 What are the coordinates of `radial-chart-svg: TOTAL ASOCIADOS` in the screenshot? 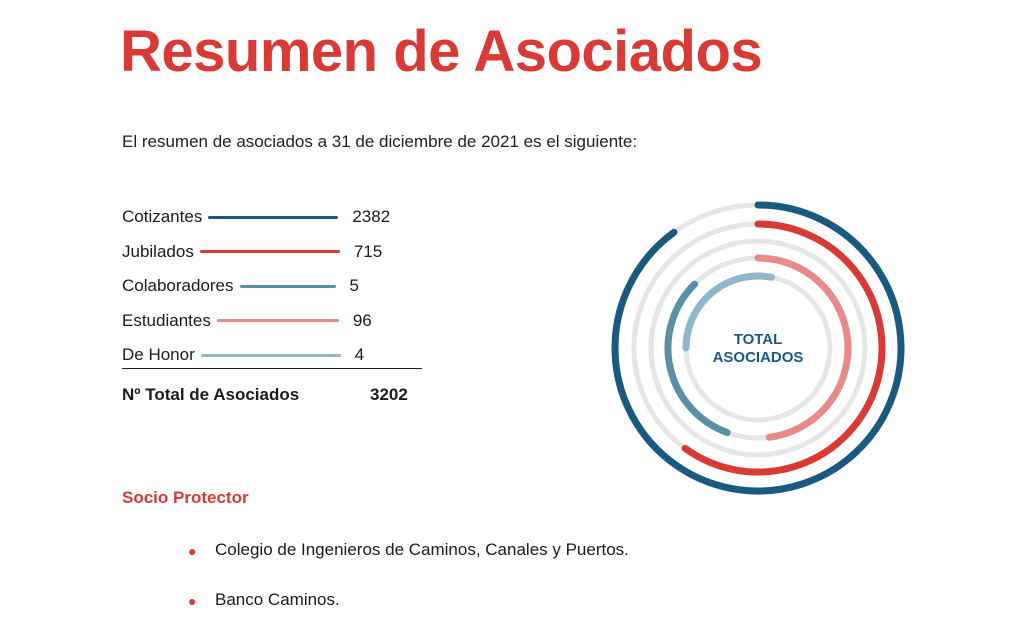 It's located at (758, 348).